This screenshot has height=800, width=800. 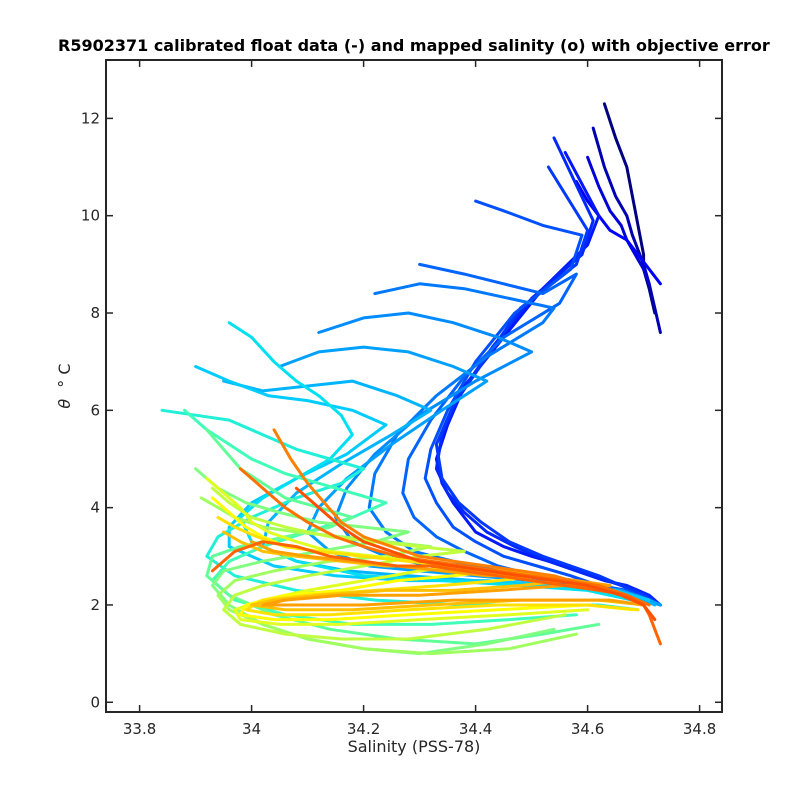 What do you see at coordinates (699, 729) in the screenshot?
I see `x-tick-label: 34.8` at bounding box center [699, 729].